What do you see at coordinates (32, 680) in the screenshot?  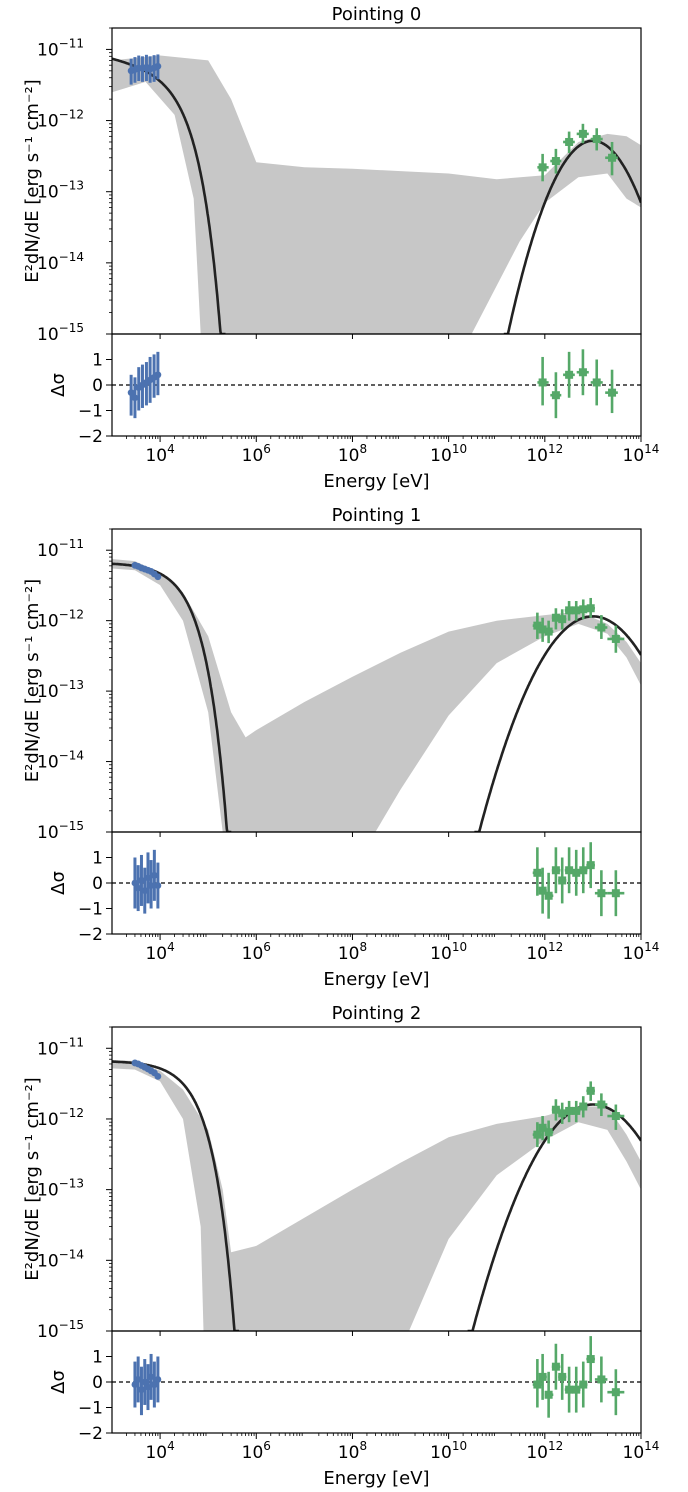 I see `y-axis-label: E²dN/dE [erg s⁻¹ cm⁻²]` at bounding box center [32, 680].